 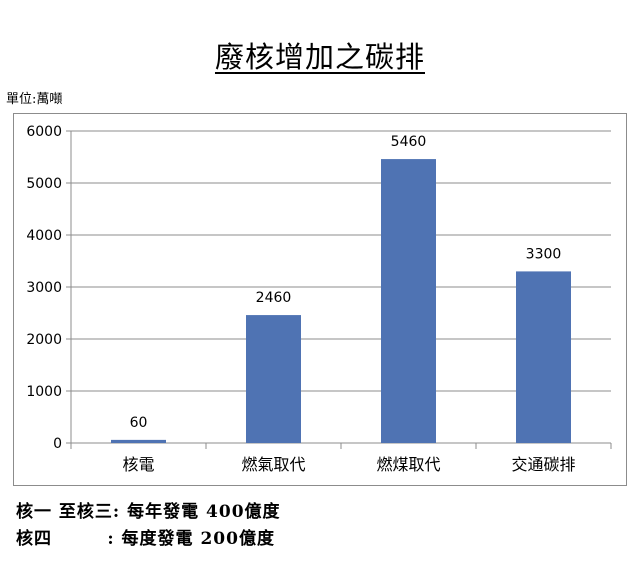 I want to click on data-label: 60, so click(x=139, y=423).